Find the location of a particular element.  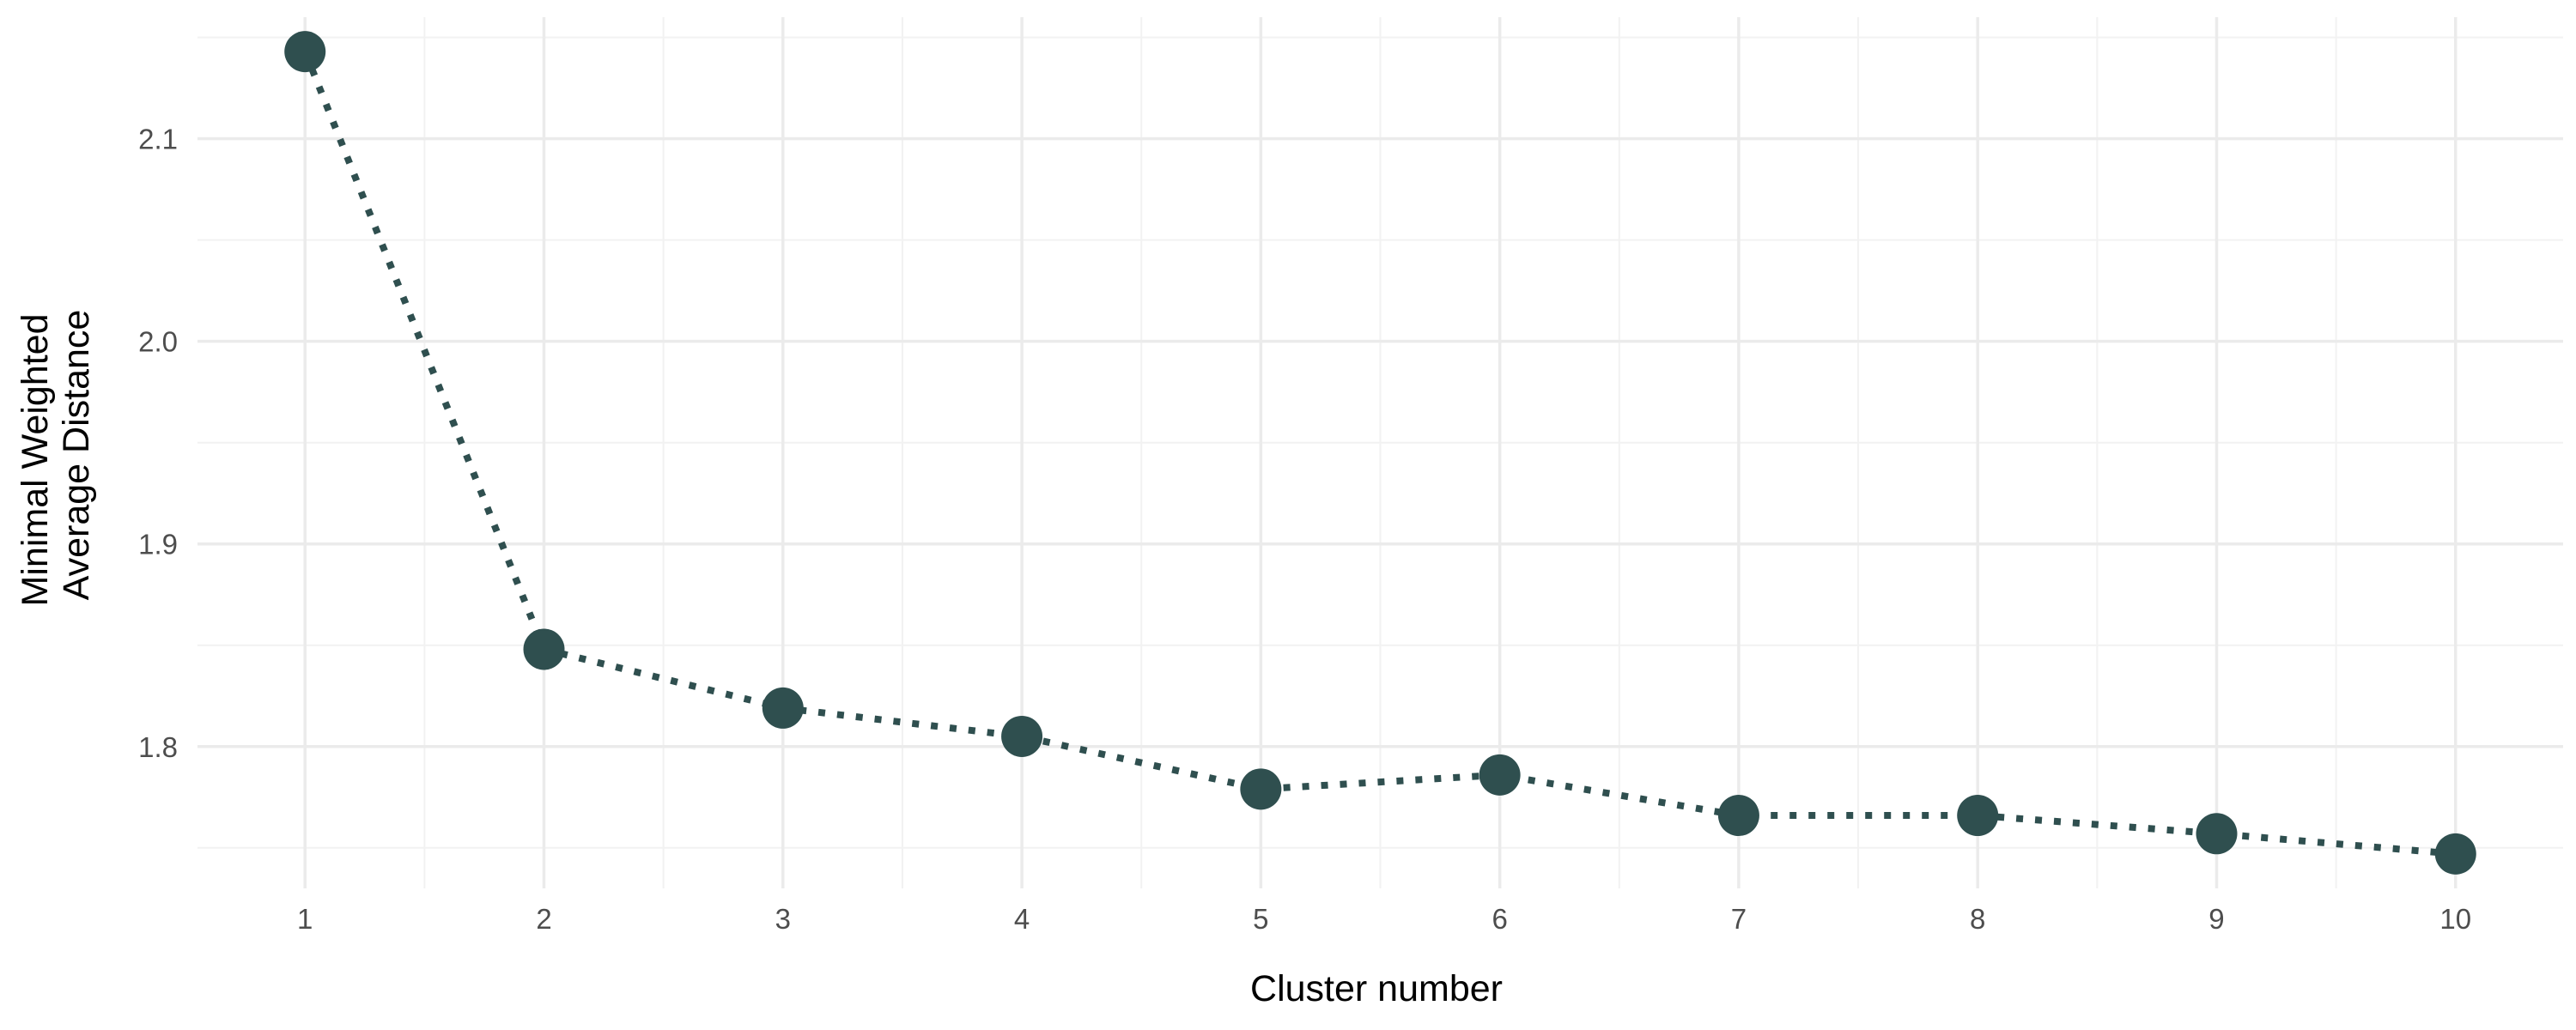

x-tick-label: 10 is located at coordinates (2455, 919).